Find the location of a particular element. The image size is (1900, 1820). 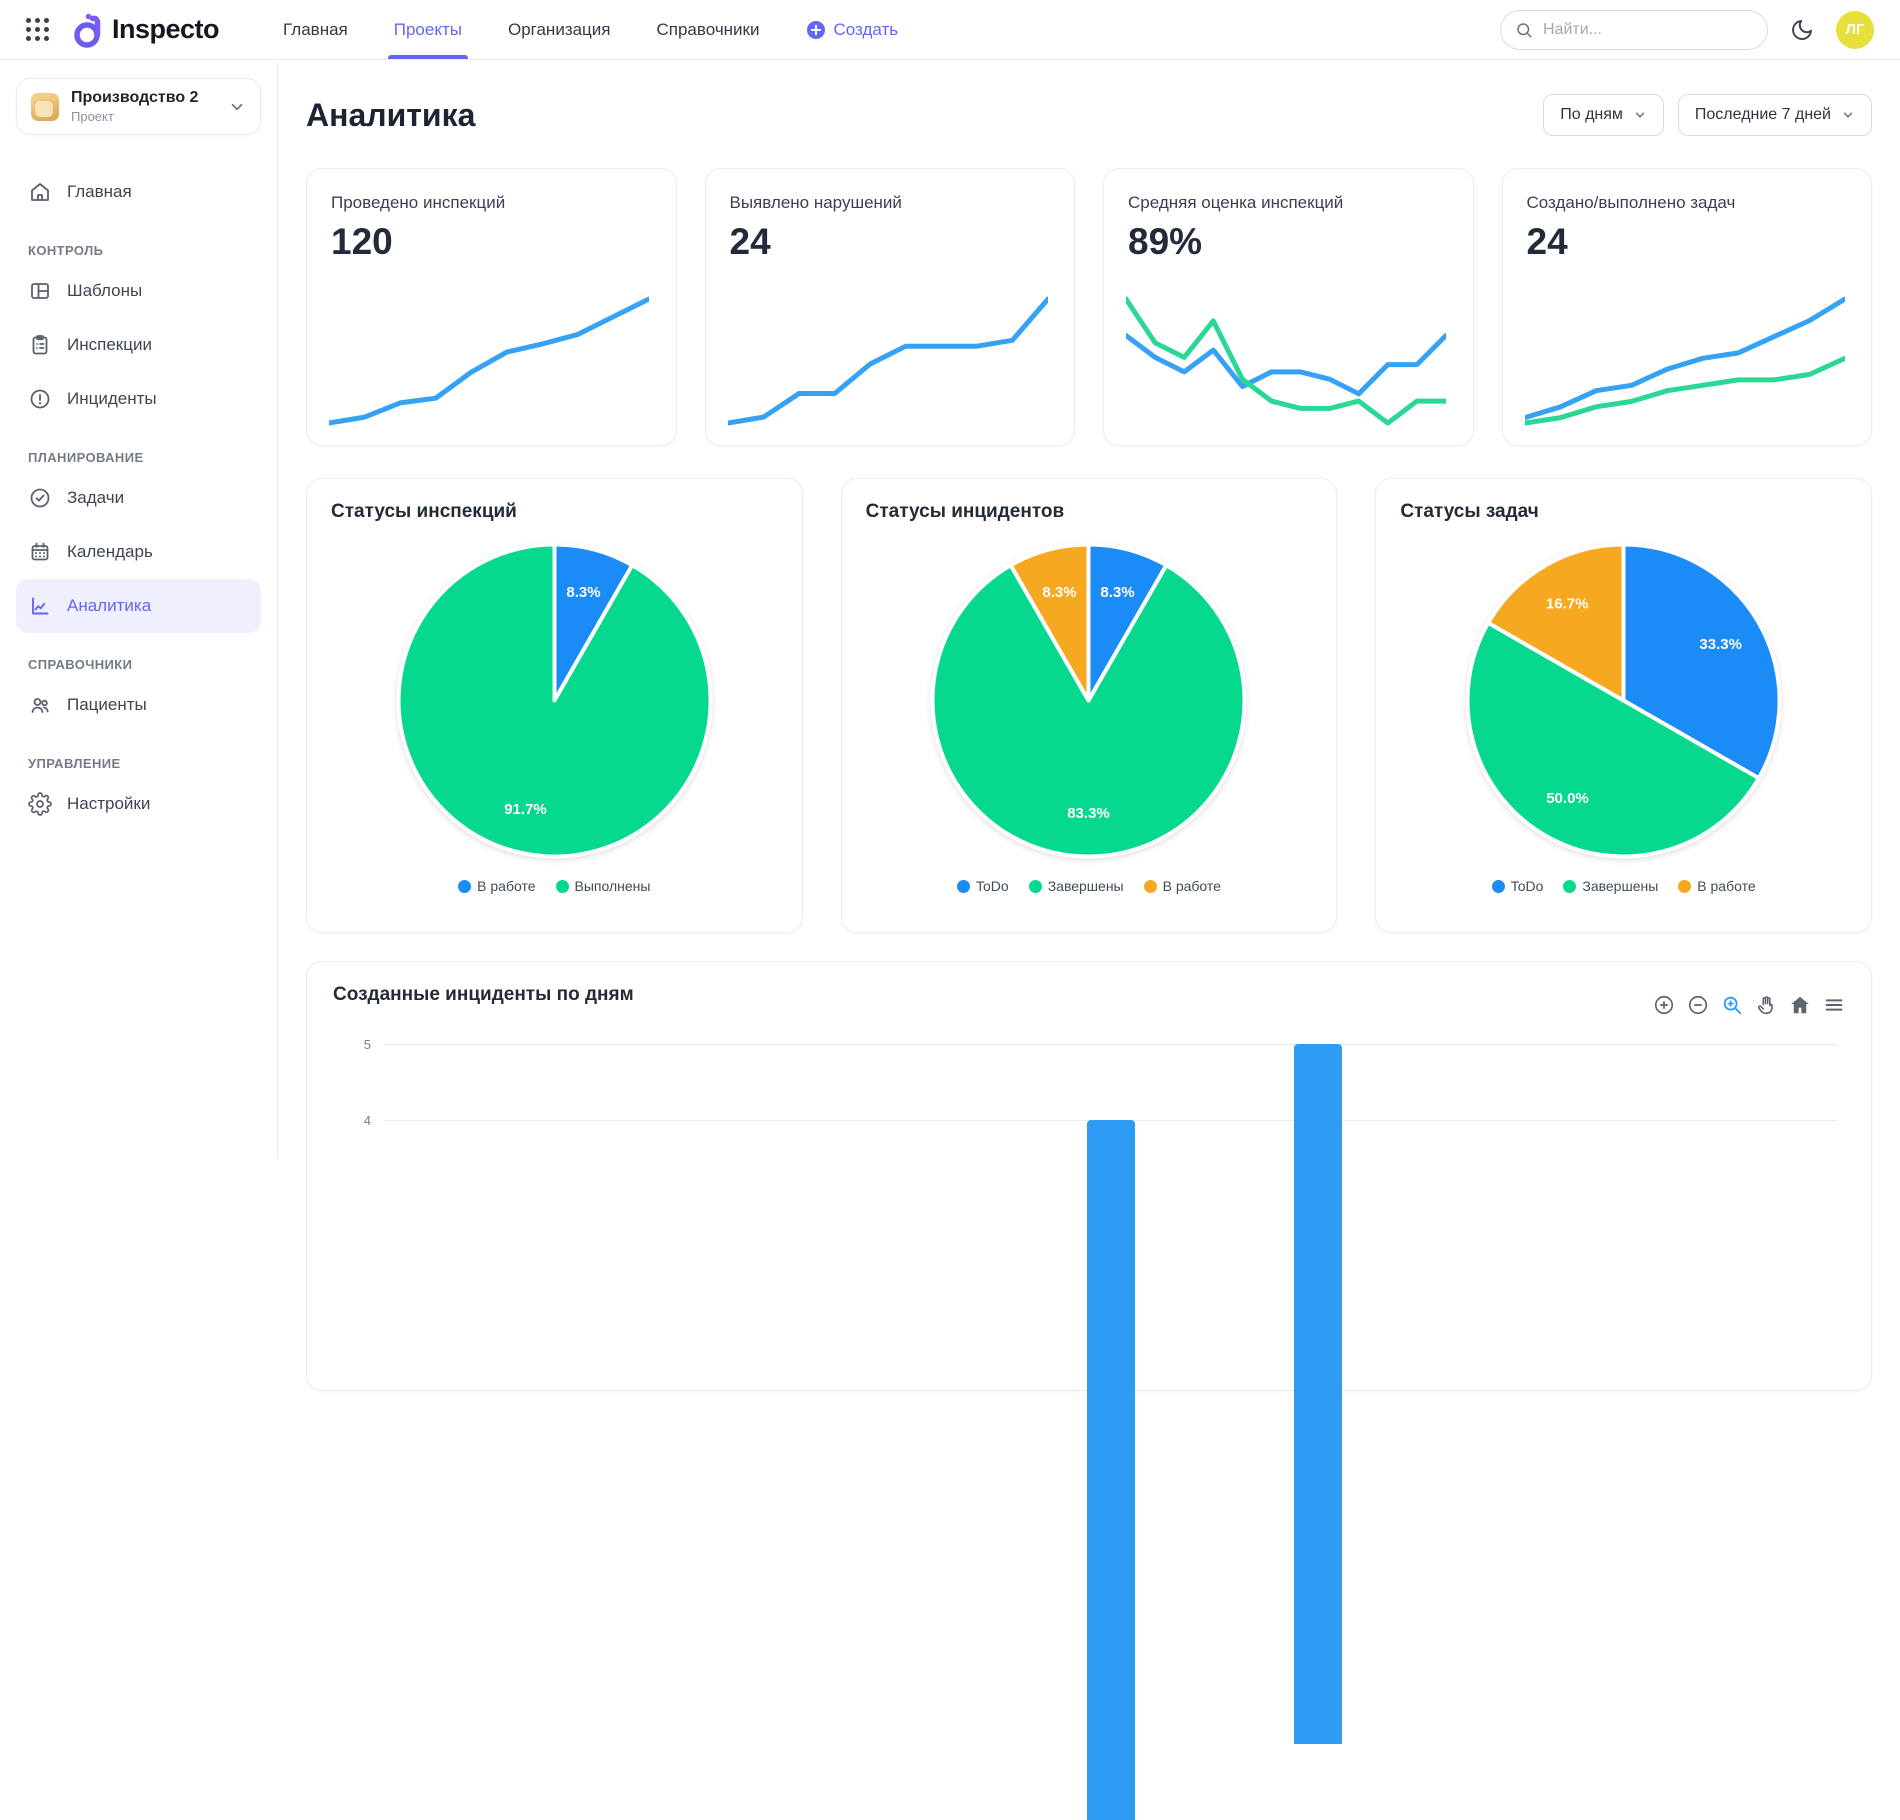

logo: Inspecto is located at coordinates (145, 30).